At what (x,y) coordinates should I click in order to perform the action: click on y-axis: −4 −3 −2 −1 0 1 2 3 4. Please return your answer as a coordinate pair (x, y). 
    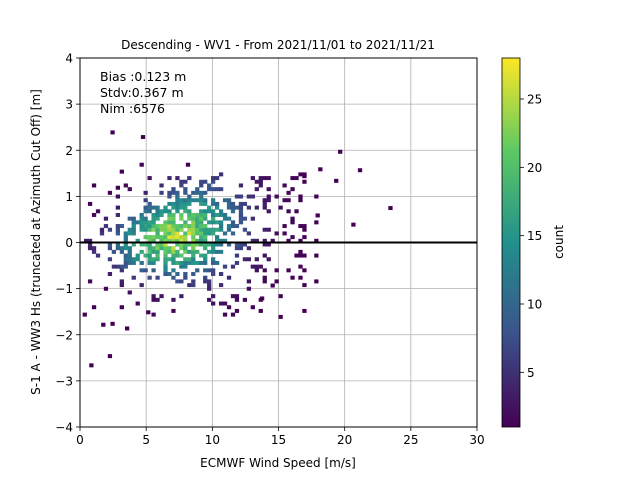
    Looking at the image, I should click on (67, 243).